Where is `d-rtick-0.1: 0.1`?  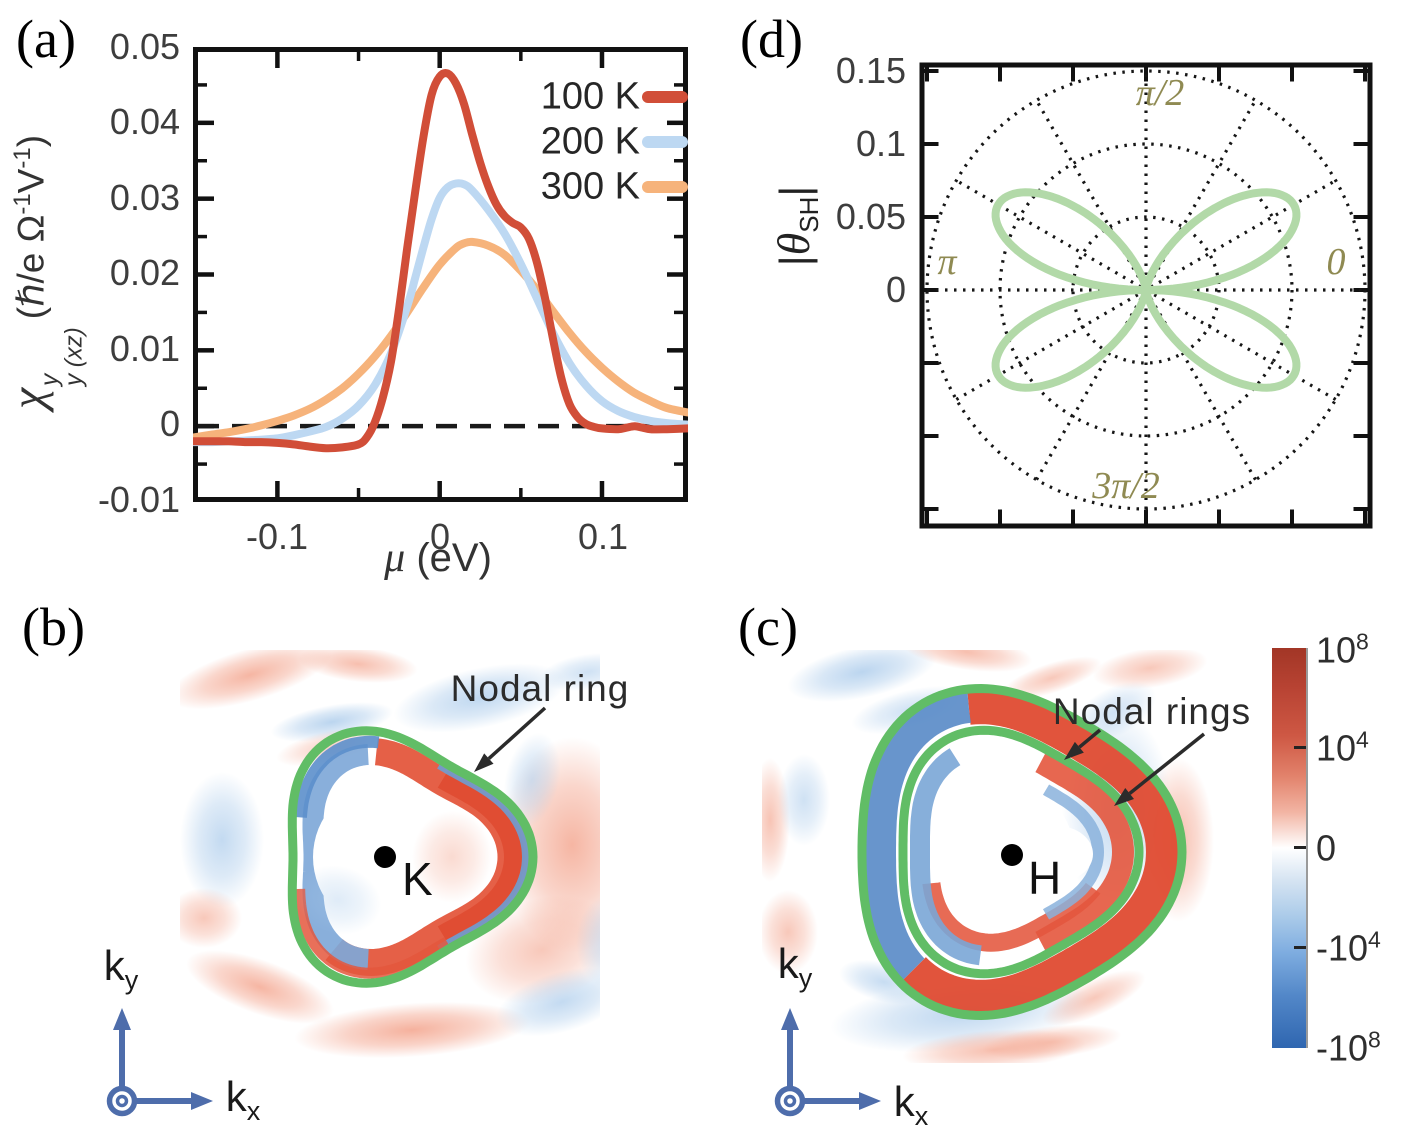
d-rtick-0.1: 0.1 is located at coordinates (880, 143).